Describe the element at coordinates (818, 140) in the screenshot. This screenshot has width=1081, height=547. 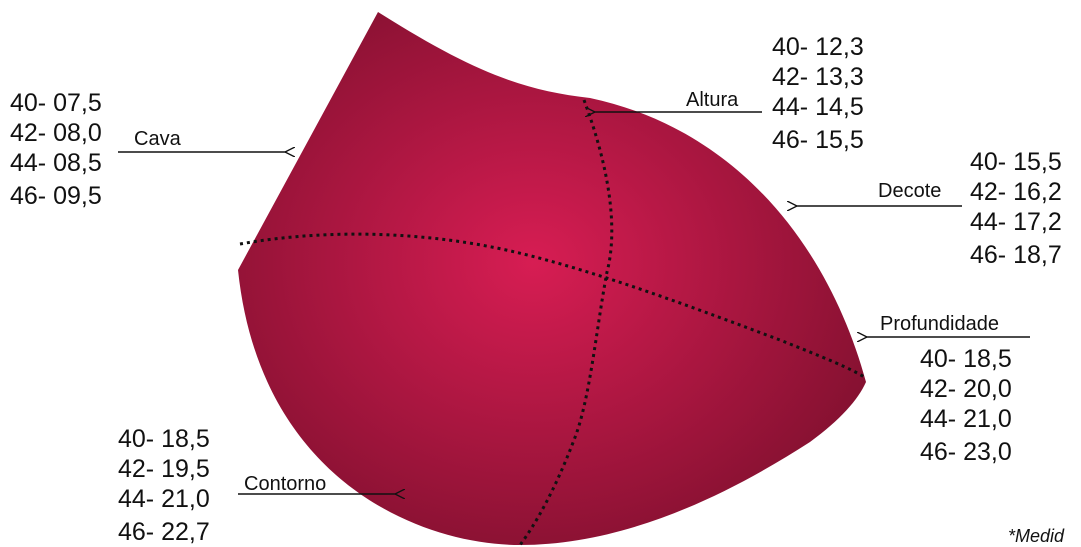
I see `altura-value: 46- 15,5` at that location.